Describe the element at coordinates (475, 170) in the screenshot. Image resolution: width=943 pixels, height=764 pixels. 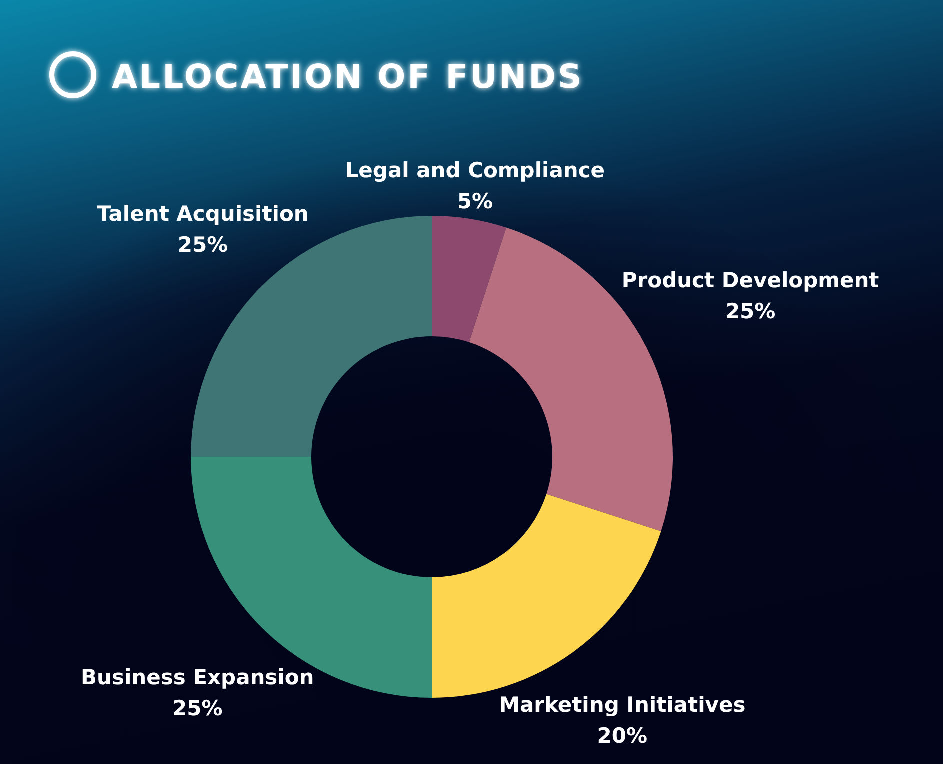
I see `slice-label: Legal and Compliance` at that location.